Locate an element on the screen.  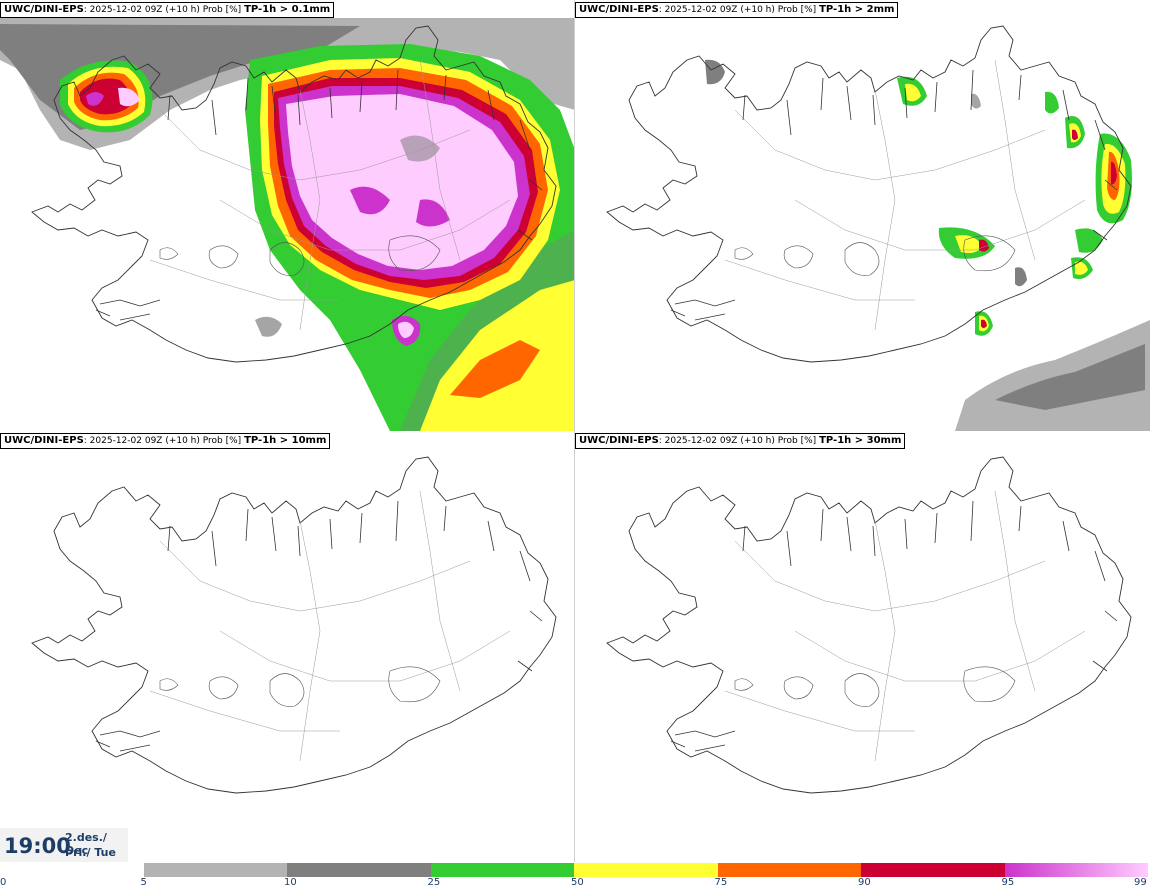
valid-time-box: 19:00 2.des./ Dec Þri./ Tue is located at coordinates (64, 845).